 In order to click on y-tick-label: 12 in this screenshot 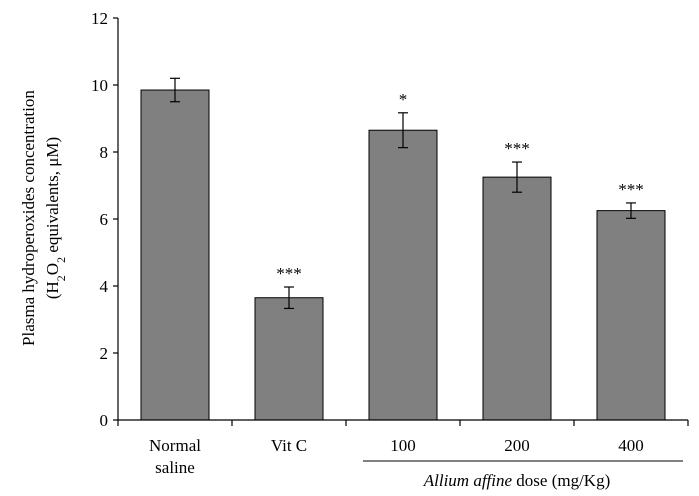, I will do `click(99, 18)`.